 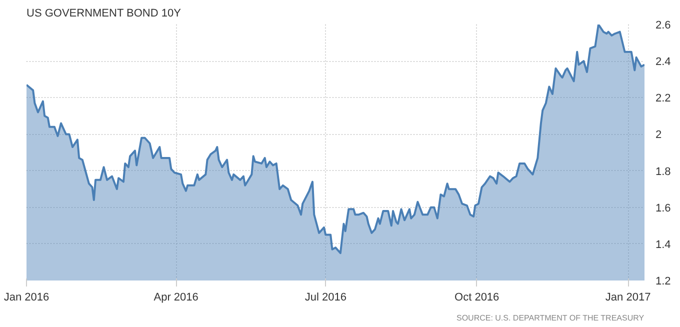 I want to click on y-tick-label: 2, so click(x=659, y=135).